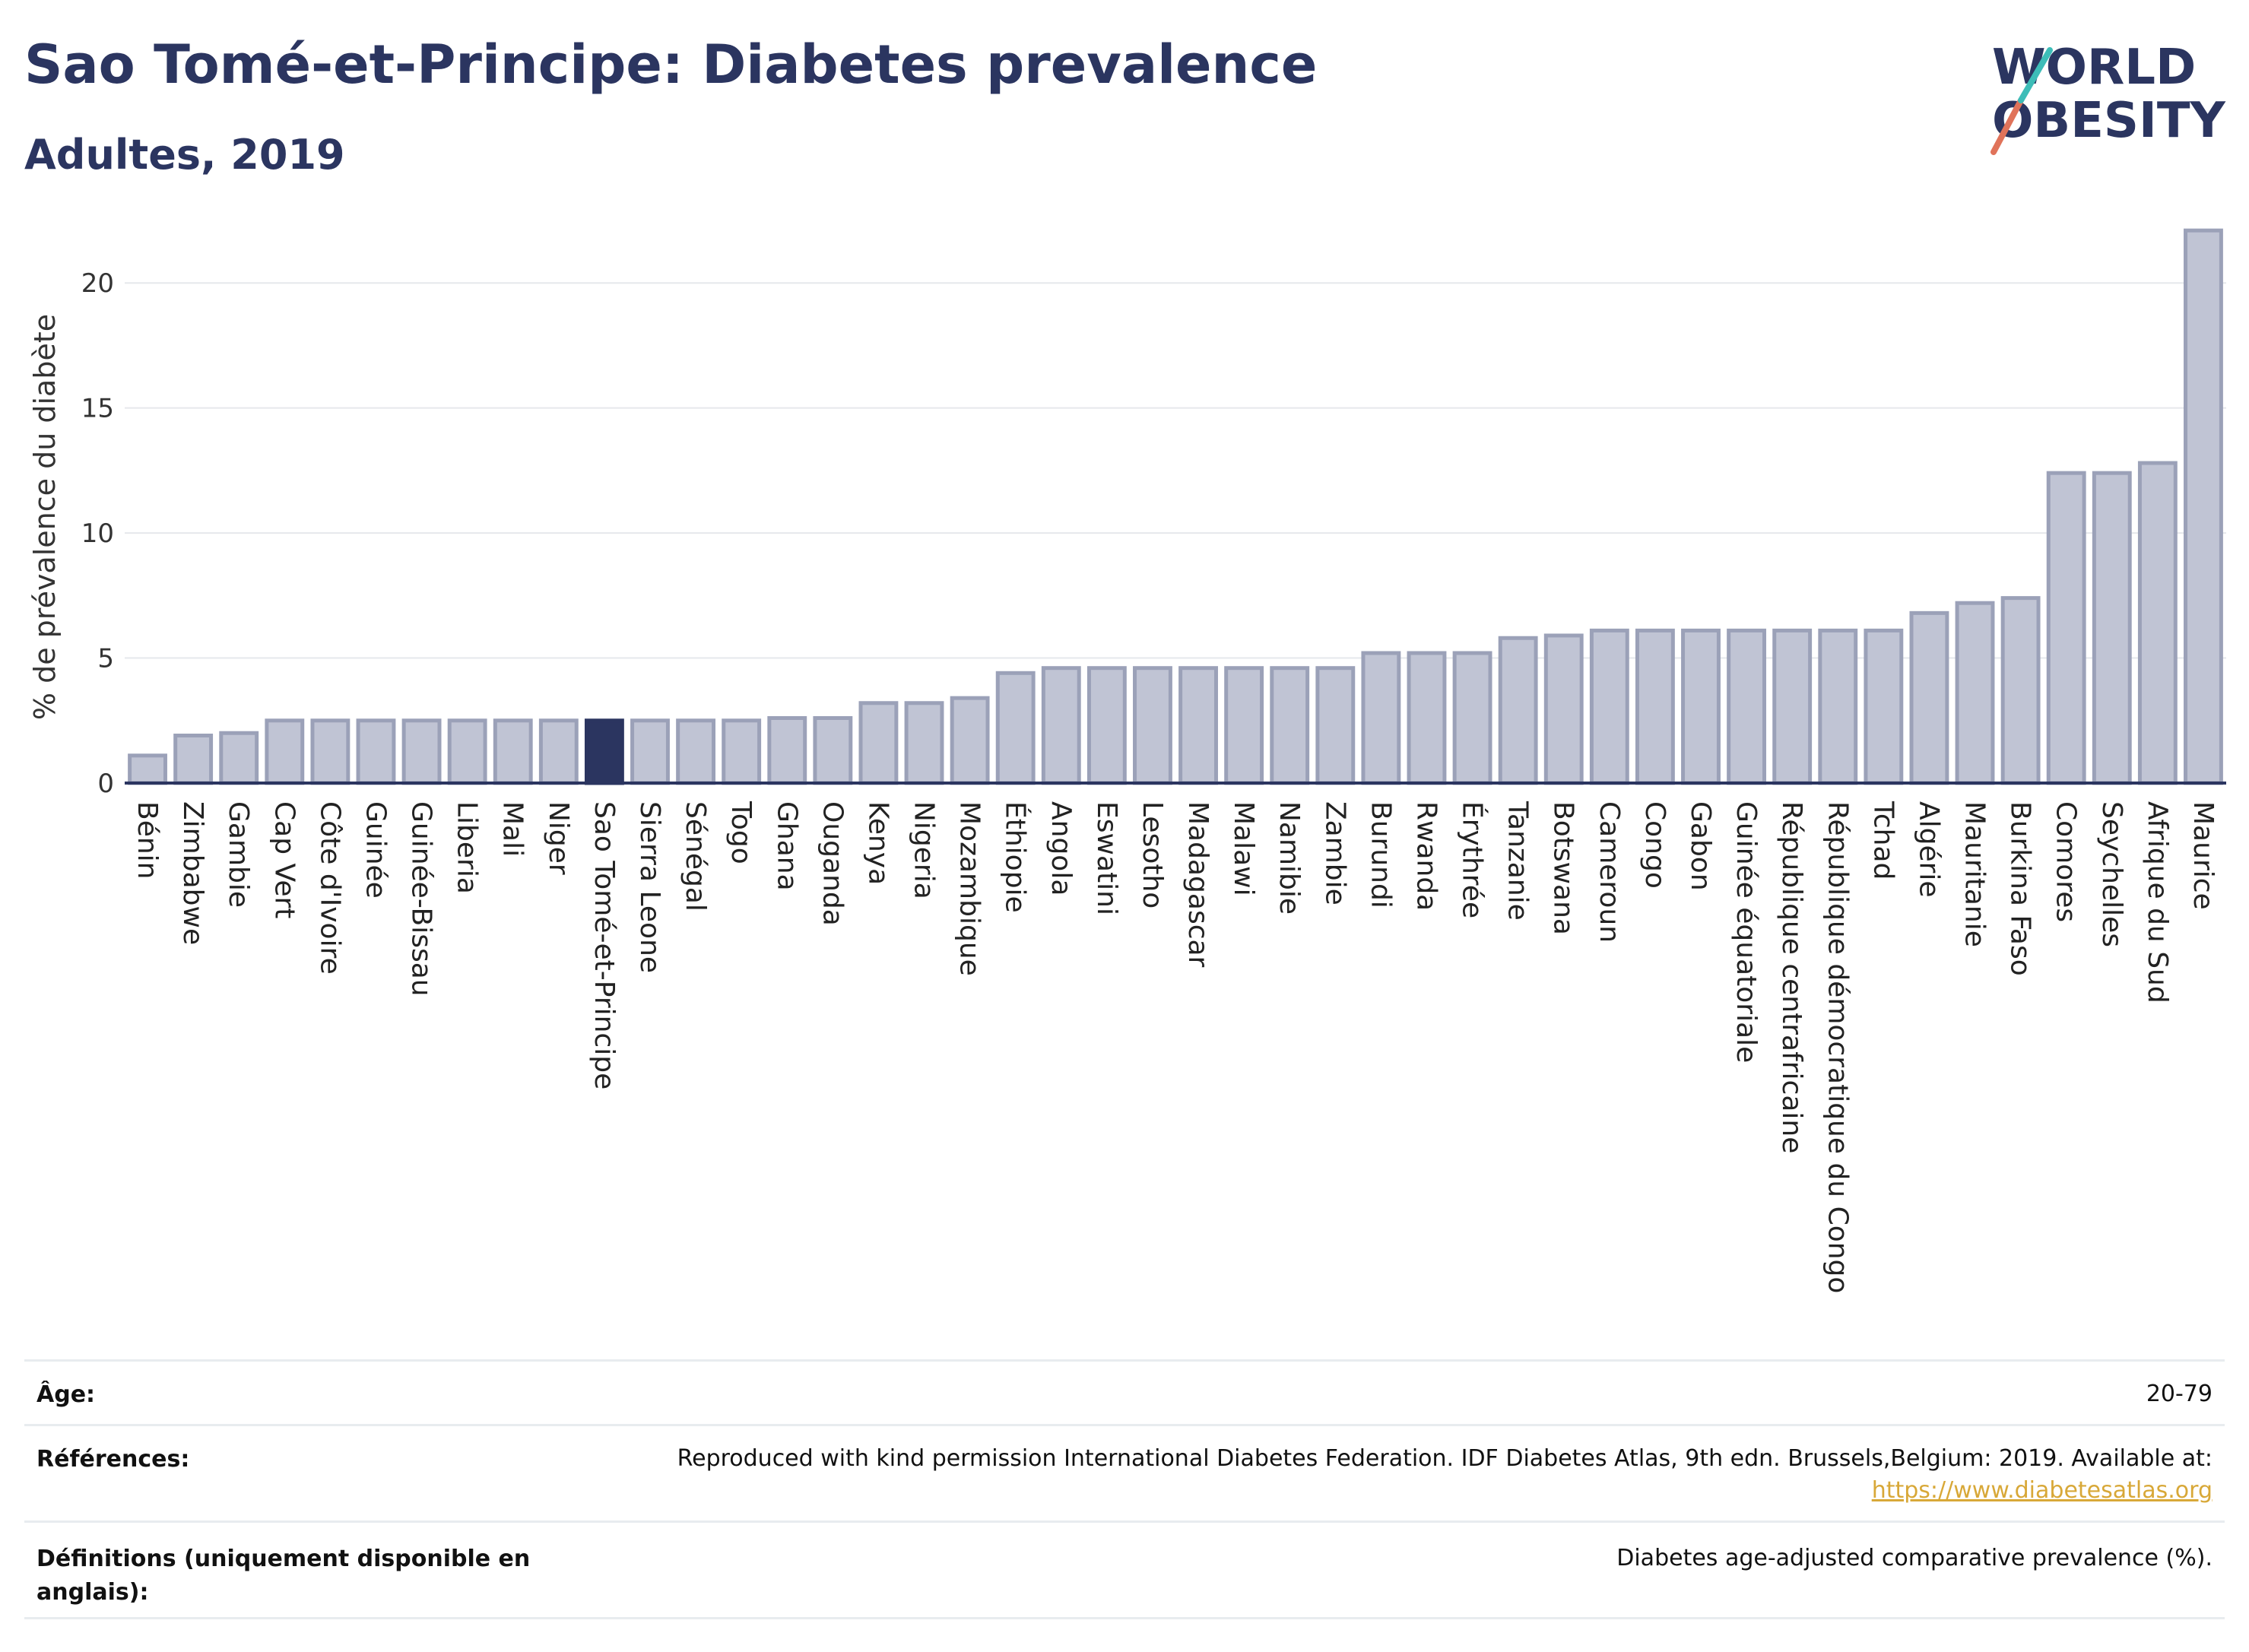 Image resolution: width=2249 pixels, height=1652 pixels. Describe the element at coordinates (877, 843) in the screenshot. I see `x-tick-label: Kenya` at that location.